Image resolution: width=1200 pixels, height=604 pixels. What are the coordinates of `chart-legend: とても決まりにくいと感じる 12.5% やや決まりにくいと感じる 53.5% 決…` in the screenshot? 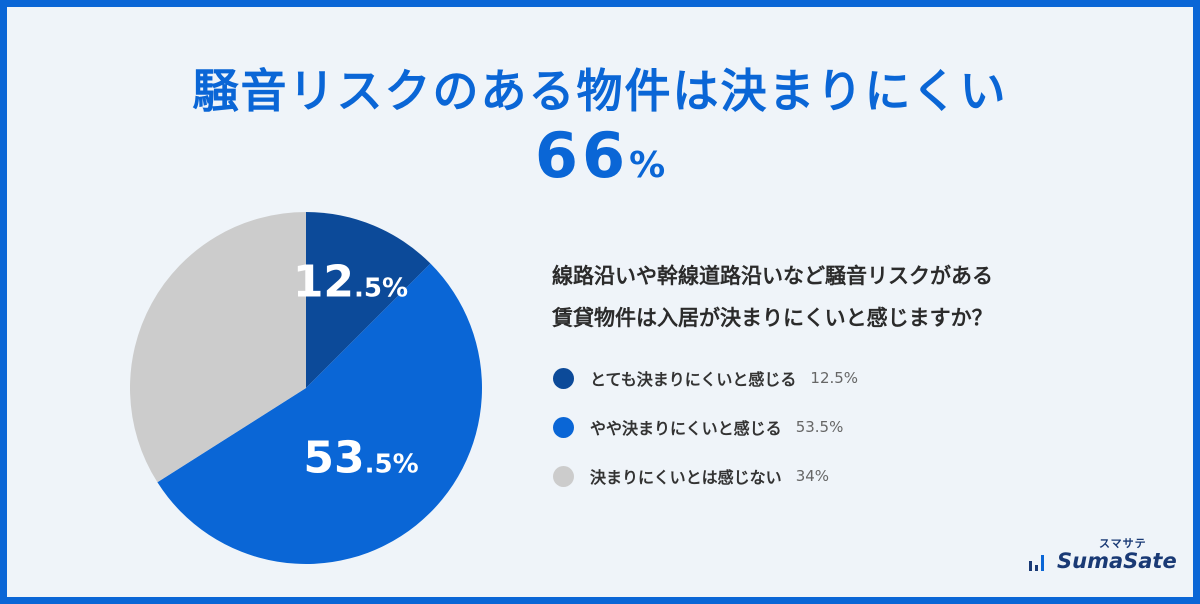 It's located at (705, 438).